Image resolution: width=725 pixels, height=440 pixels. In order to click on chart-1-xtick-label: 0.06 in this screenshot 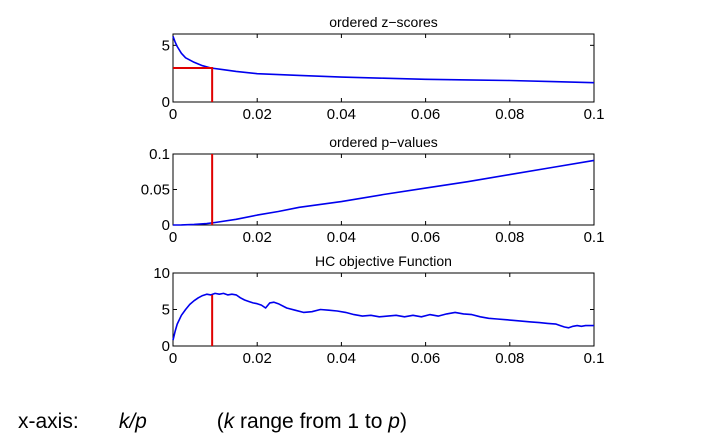, I will do `click(425, 114)`.